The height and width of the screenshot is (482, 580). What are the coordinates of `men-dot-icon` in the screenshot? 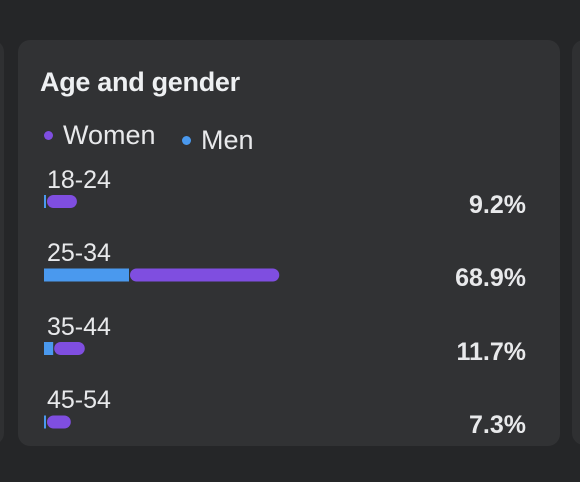 It's located at (186, 140).